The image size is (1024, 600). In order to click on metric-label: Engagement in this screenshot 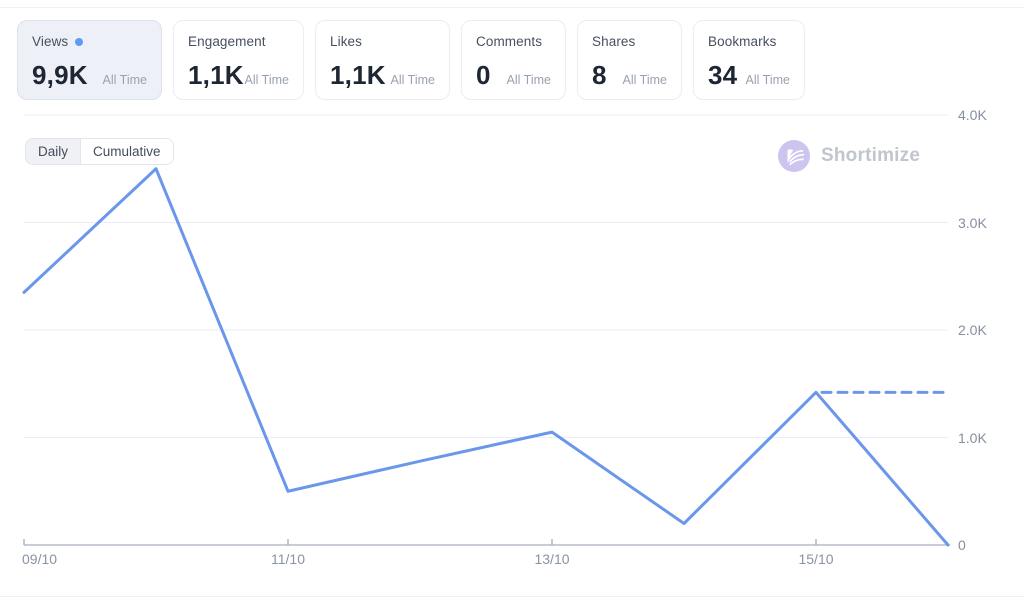, I will do `click(227, 41)`.